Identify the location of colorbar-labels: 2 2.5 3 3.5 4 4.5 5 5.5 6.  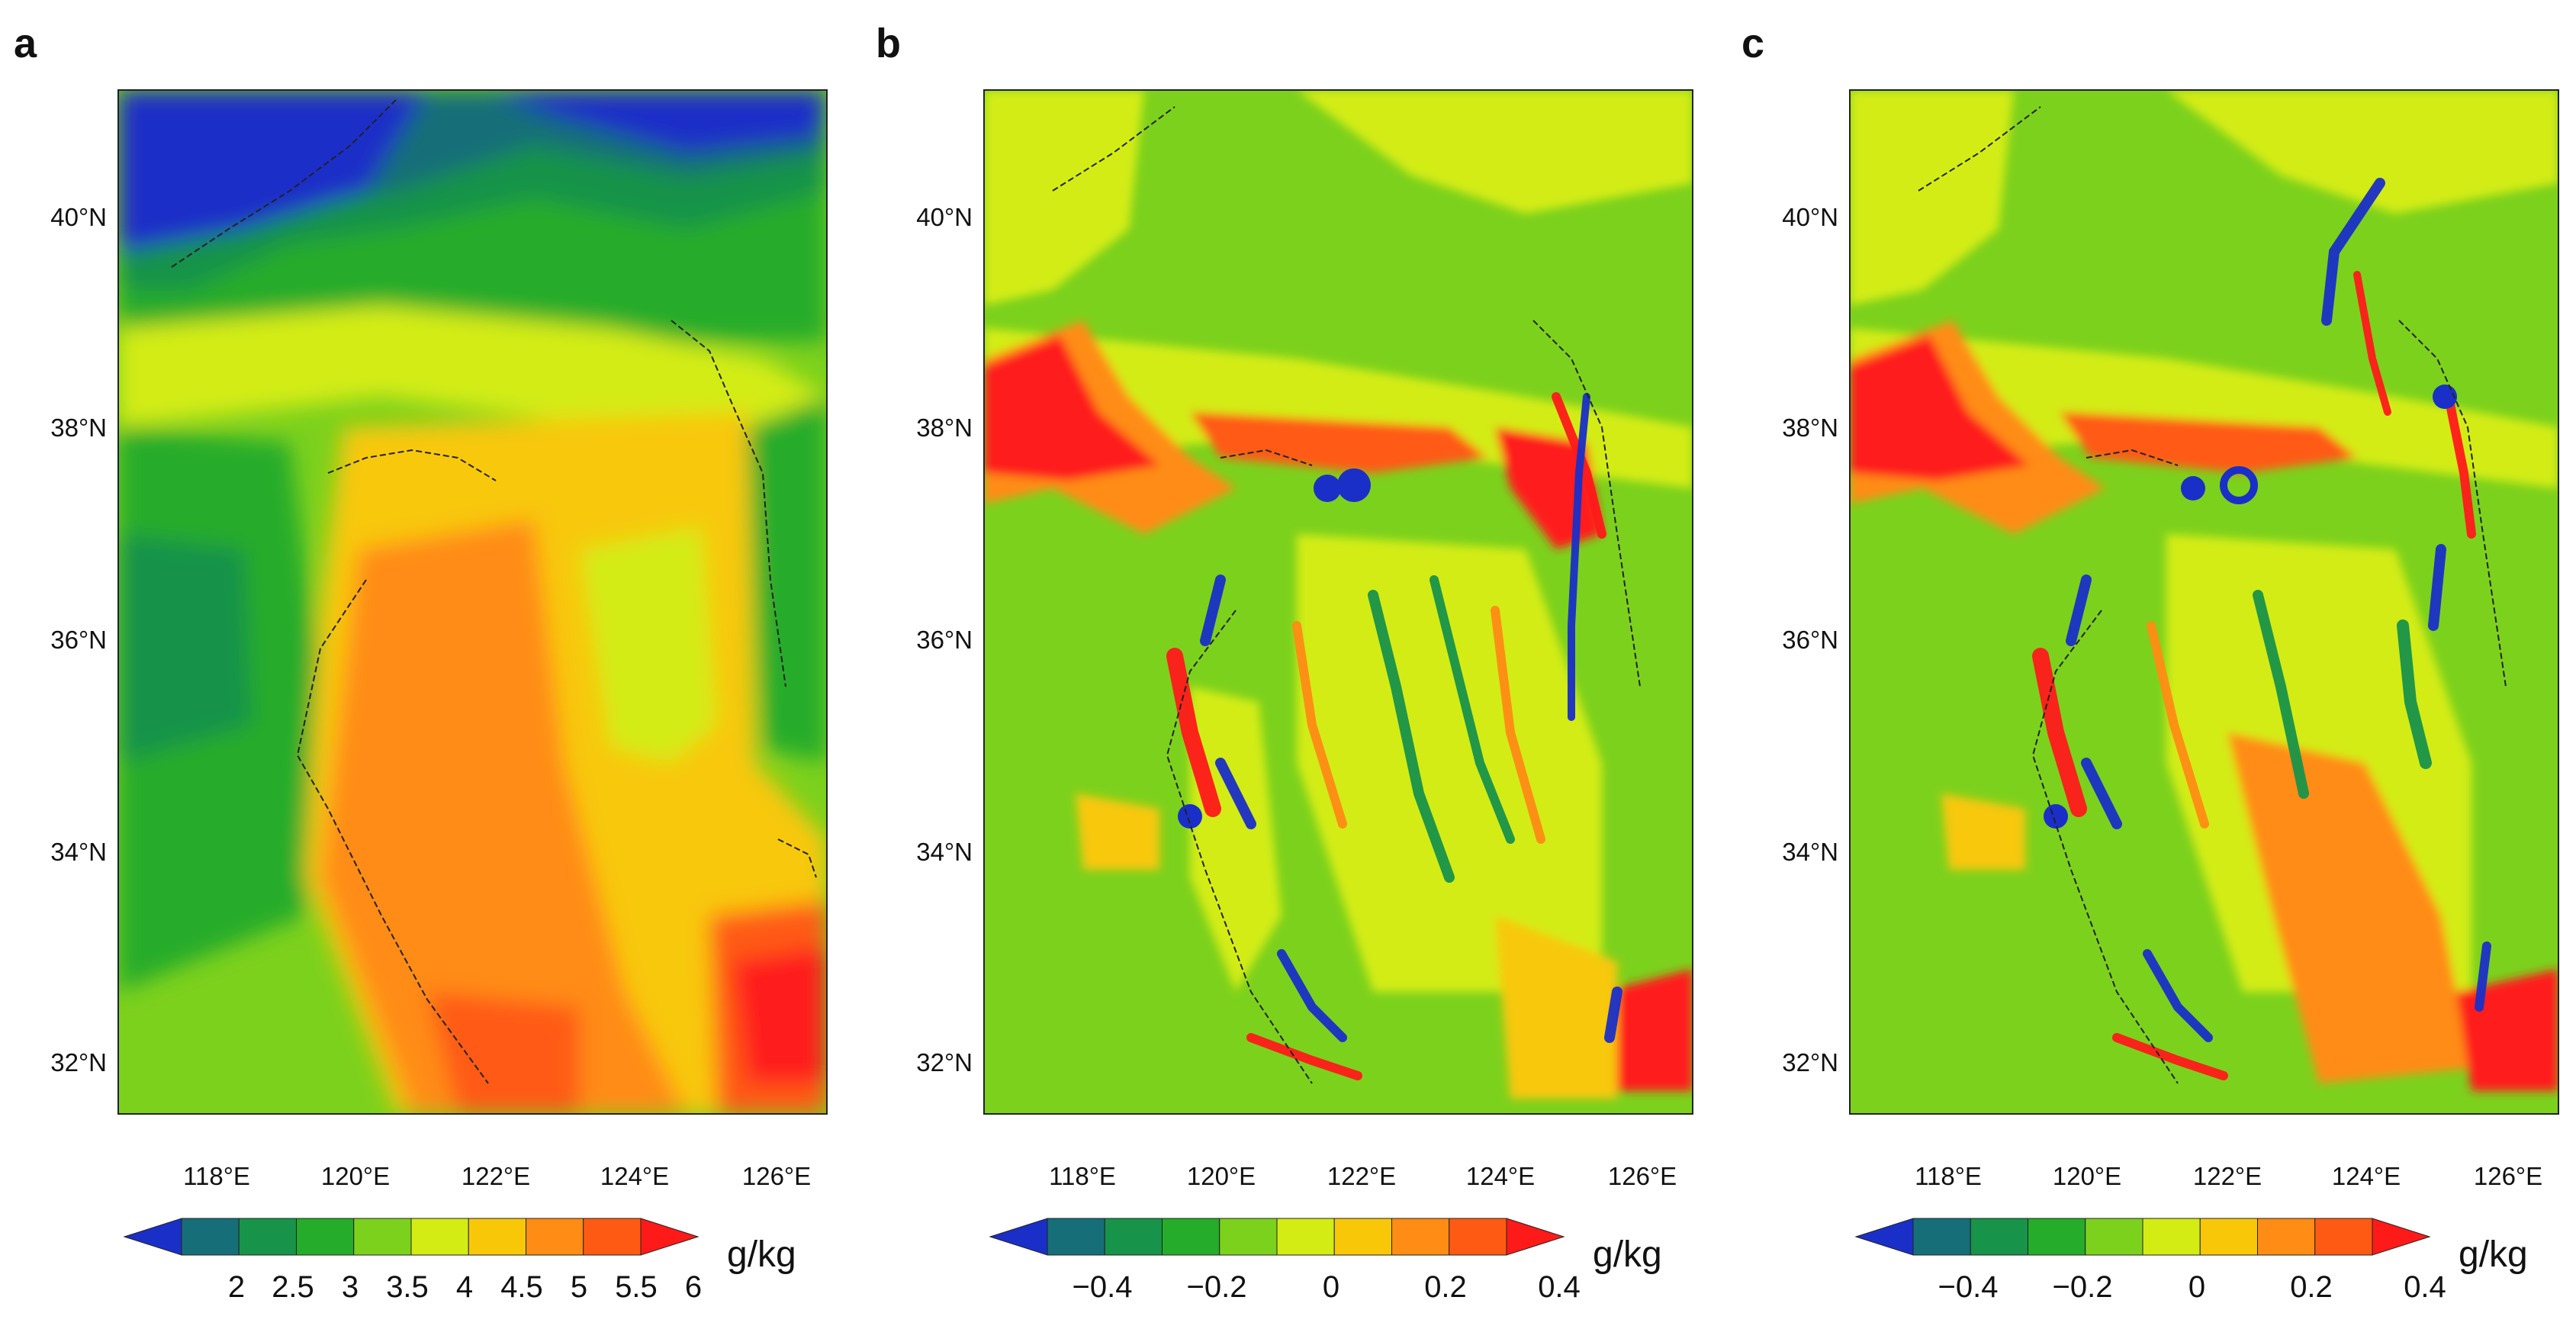
(465, 1287).